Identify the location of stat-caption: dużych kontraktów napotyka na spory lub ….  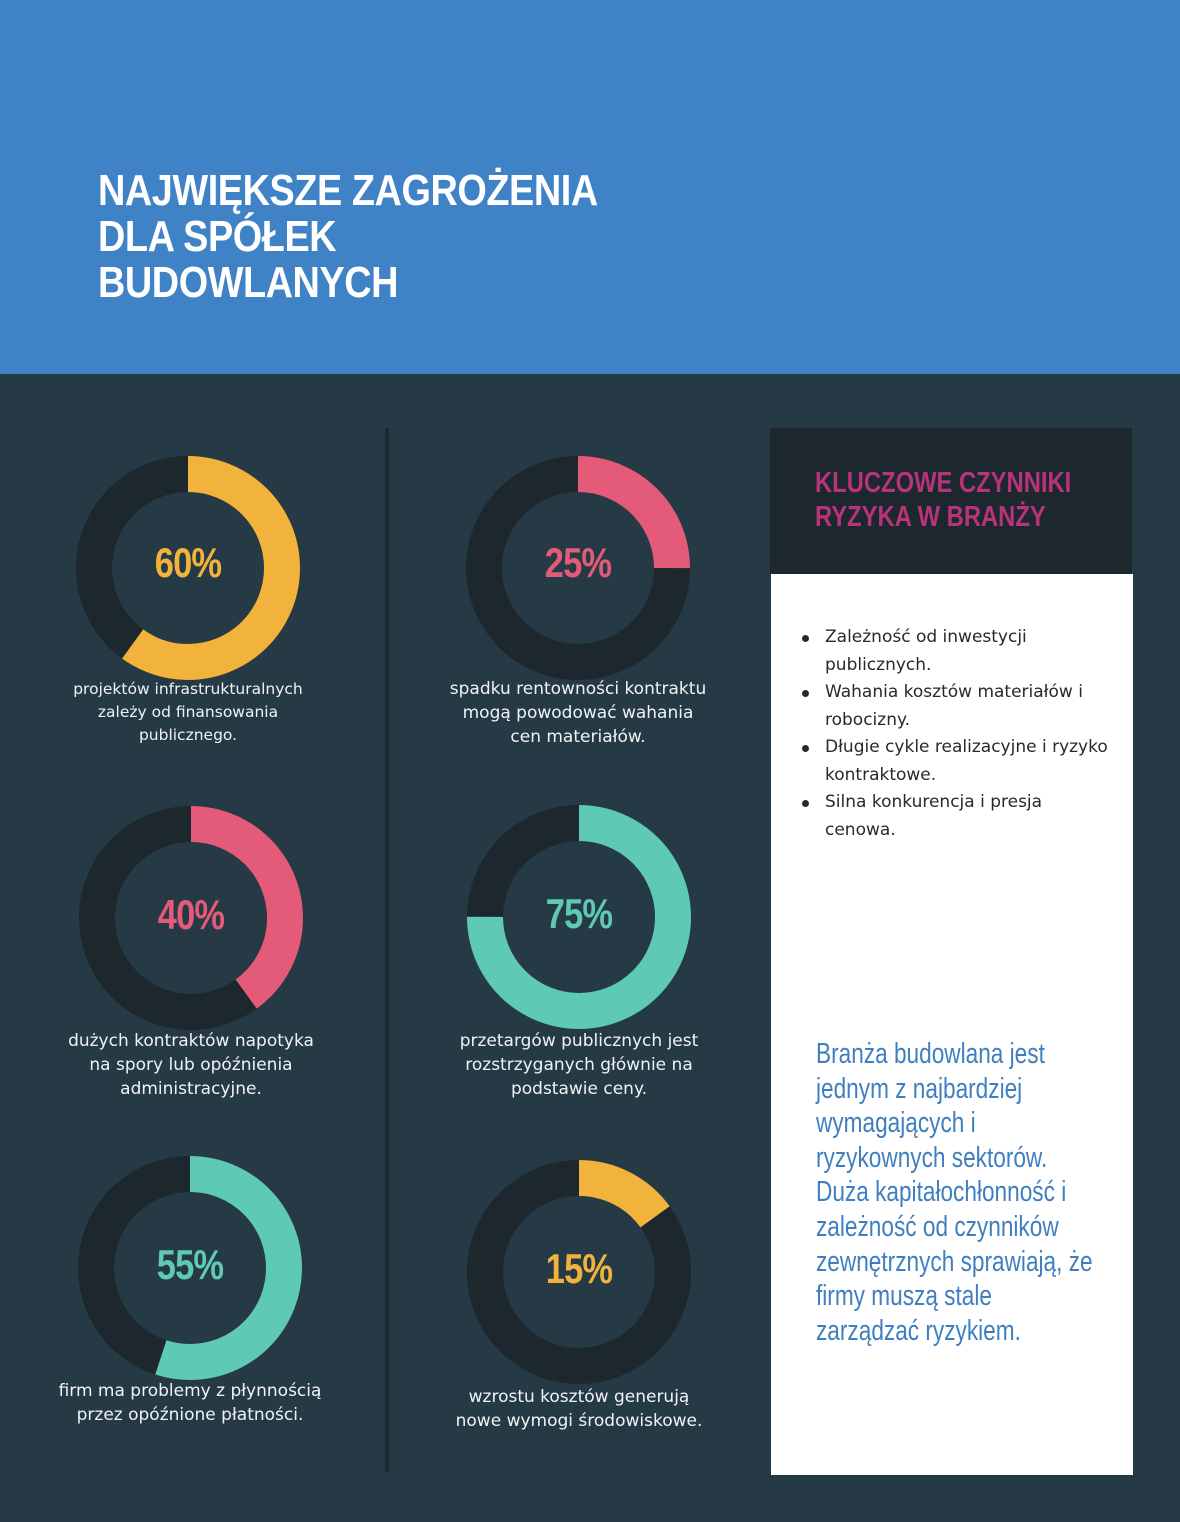
(191, 1065).